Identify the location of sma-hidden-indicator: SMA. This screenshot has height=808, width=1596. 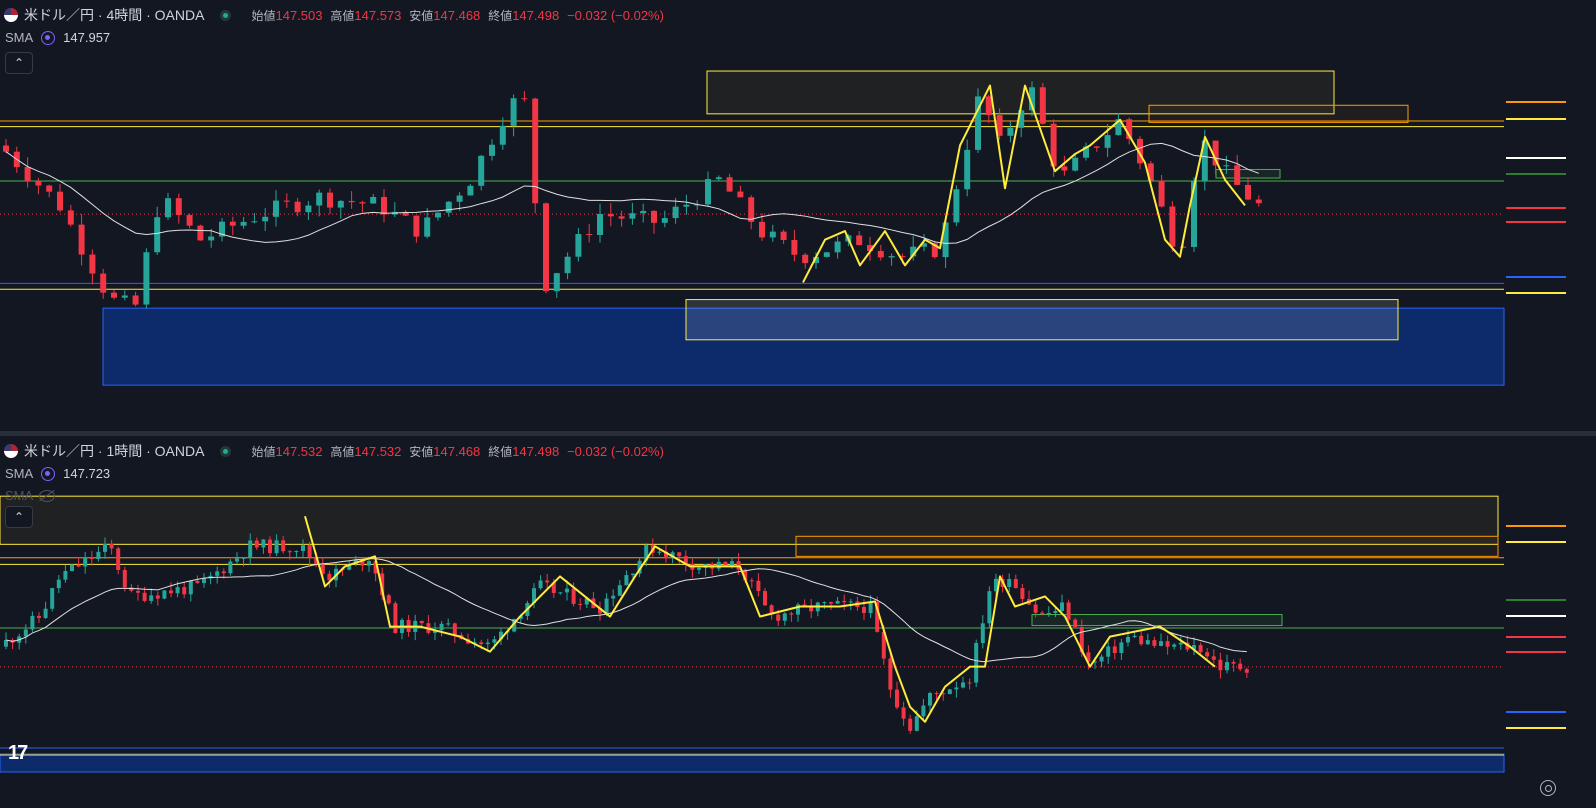
(30, 495).